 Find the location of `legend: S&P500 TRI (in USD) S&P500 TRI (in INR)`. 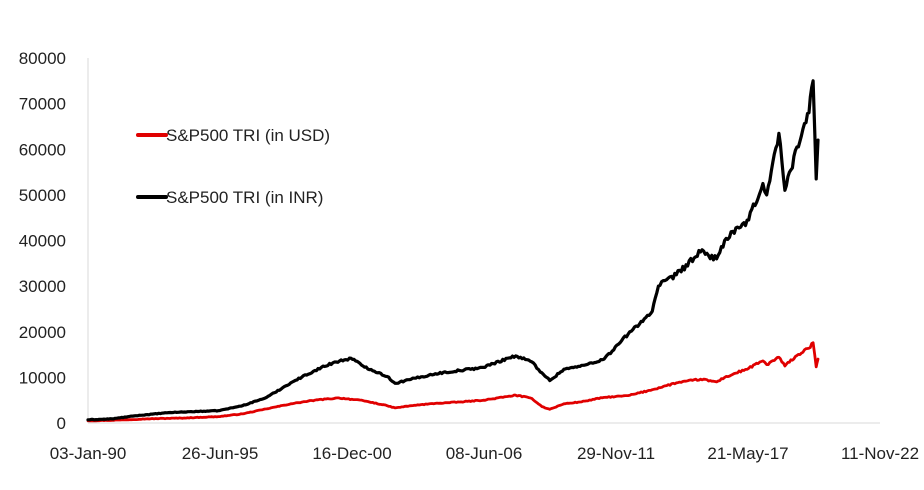

legend: S&P500 TRI (in USD) S&P500 TRI (in INR) is located at coordinates (233, 166).